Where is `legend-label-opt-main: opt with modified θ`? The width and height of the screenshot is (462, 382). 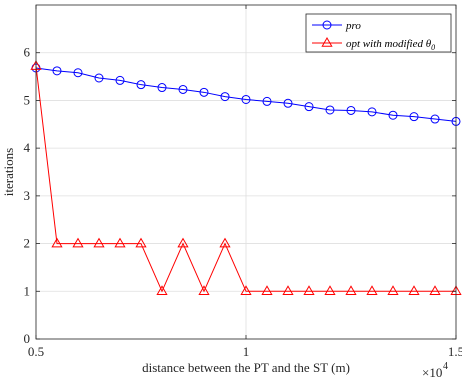 legend-label-opt-main: opt with modified θ is located at coordinates (389, 44).